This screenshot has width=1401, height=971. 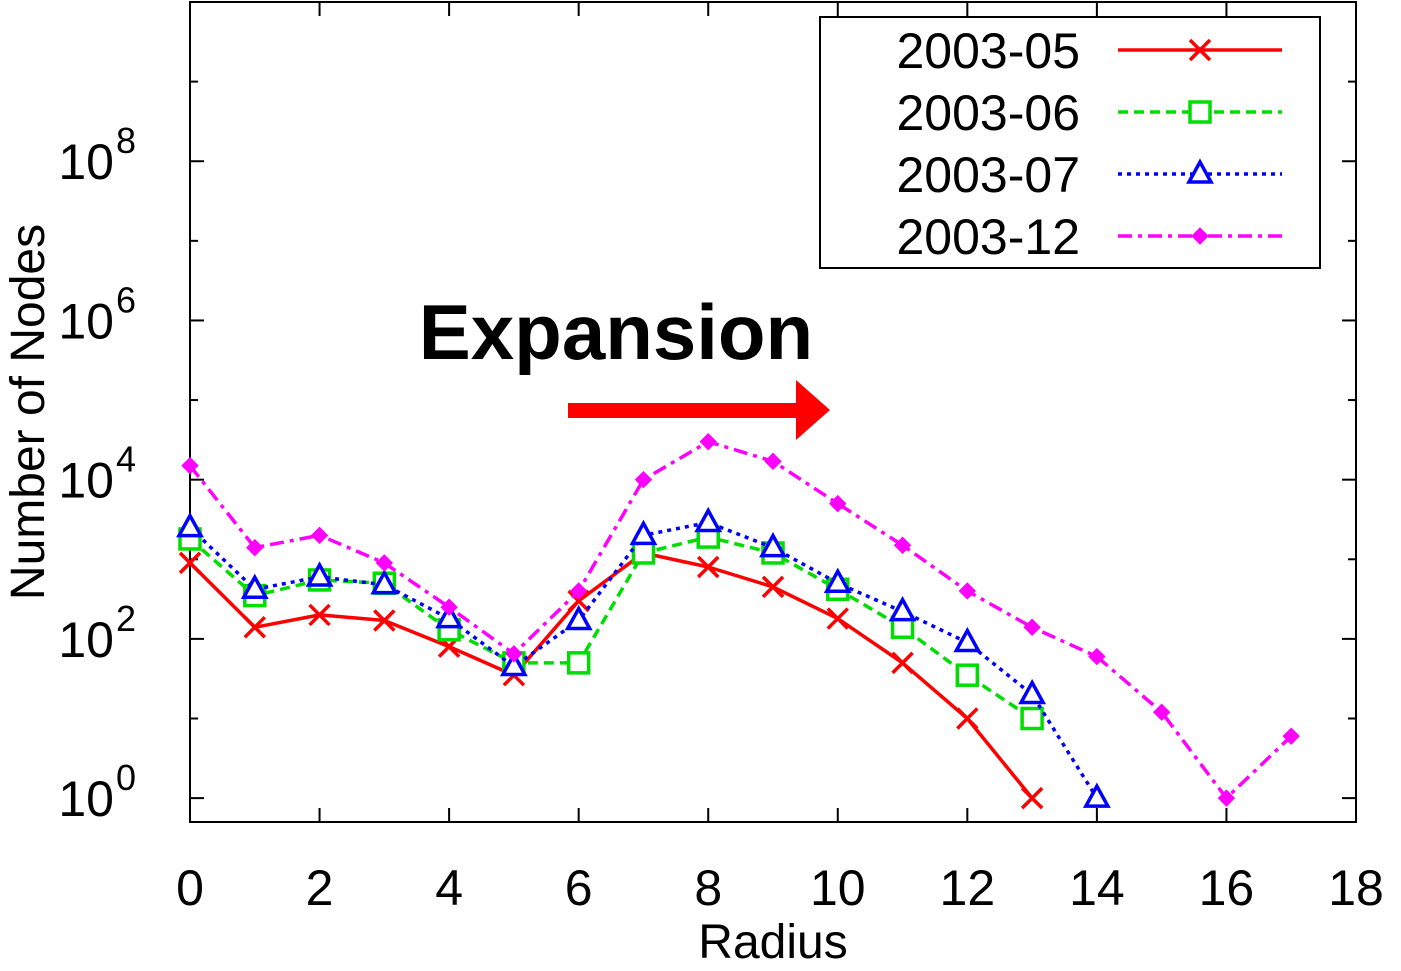 I want to click on x-tick-label: 10, so click(x=838, y=888).